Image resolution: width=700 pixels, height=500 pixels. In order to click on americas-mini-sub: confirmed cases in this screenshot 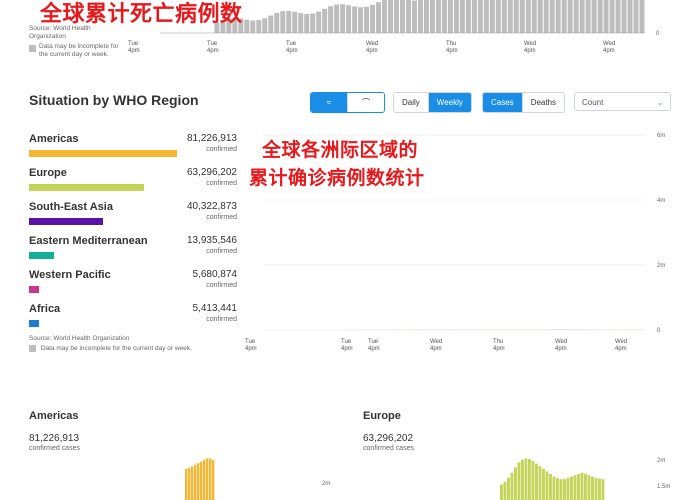, I will do `click(54, 448)`.